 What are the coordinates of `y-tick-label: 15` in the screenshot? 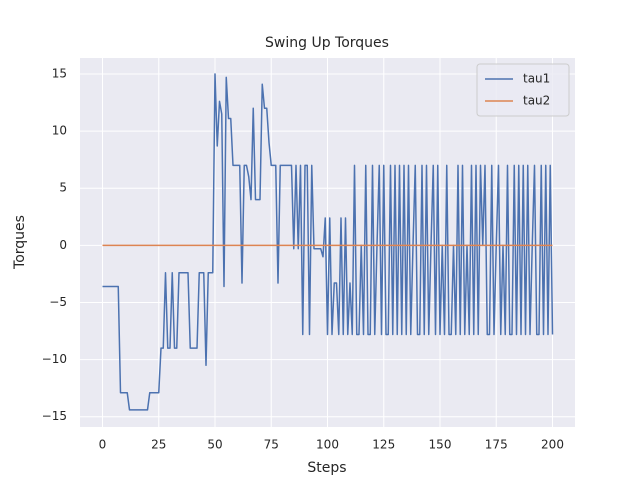 It's located at (59, 73).